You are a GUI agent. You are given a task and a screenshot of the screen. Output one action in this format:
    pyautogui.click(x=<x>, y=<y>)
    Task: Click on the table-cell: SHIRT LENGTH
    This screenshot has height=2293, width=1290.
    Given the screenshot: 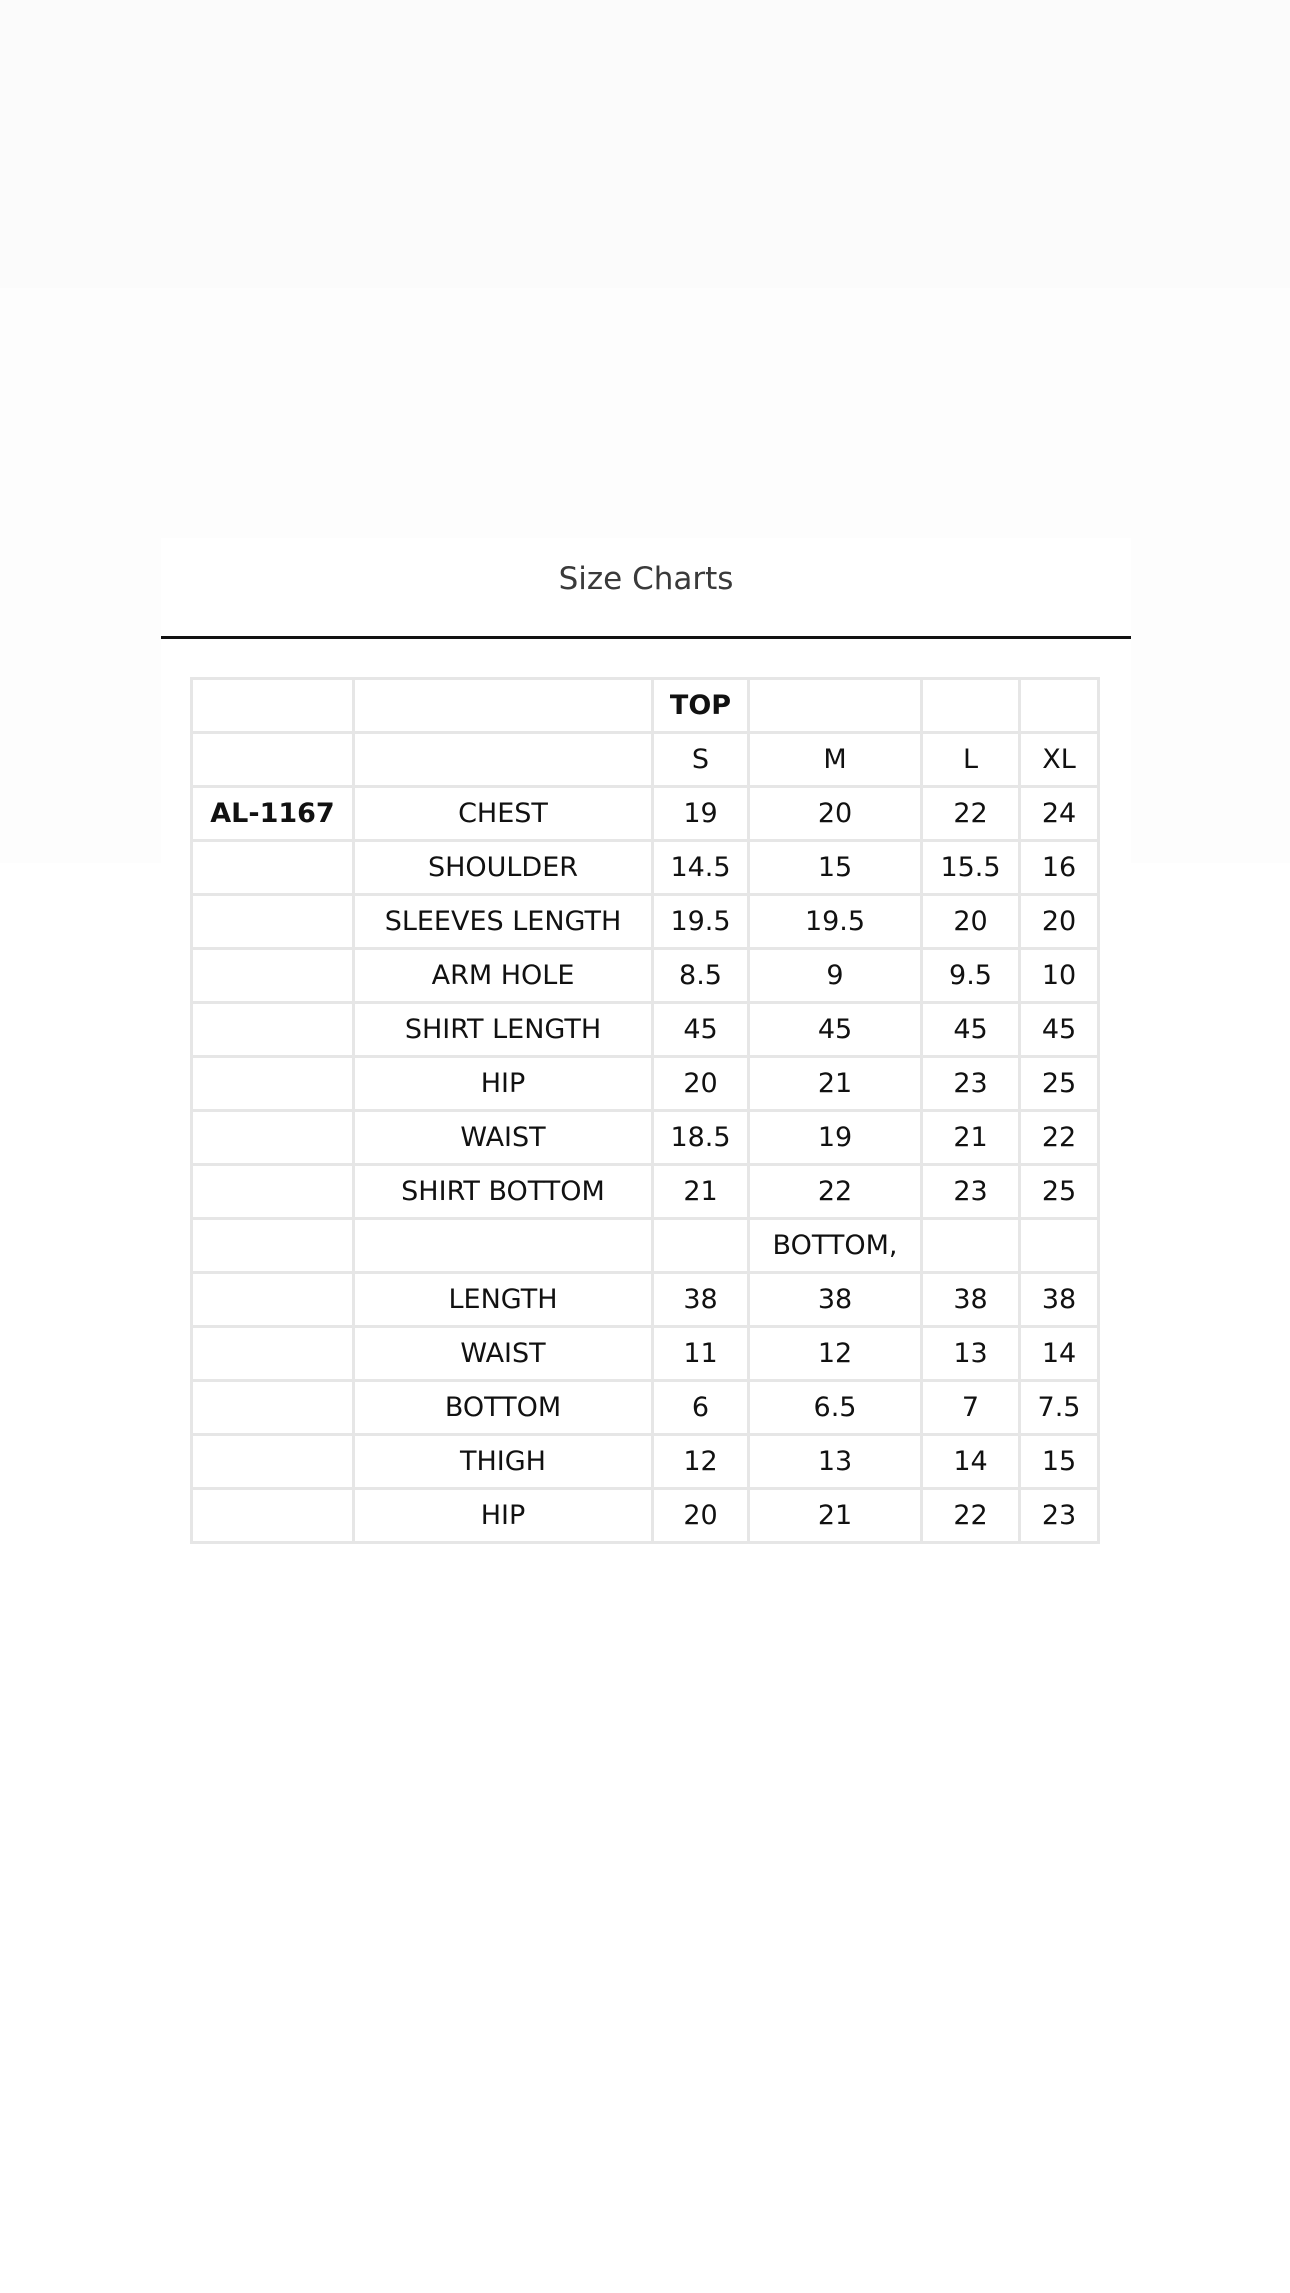 What is the action you would take?
    pyautogui.click(x=503, y=1029)
    